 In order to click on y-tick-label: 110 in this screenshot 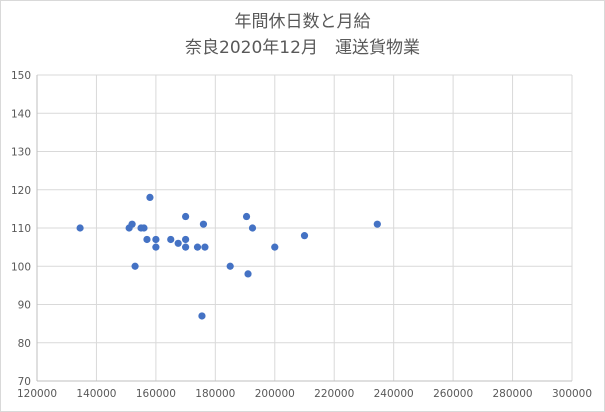, I will do `click(21, 229)`.